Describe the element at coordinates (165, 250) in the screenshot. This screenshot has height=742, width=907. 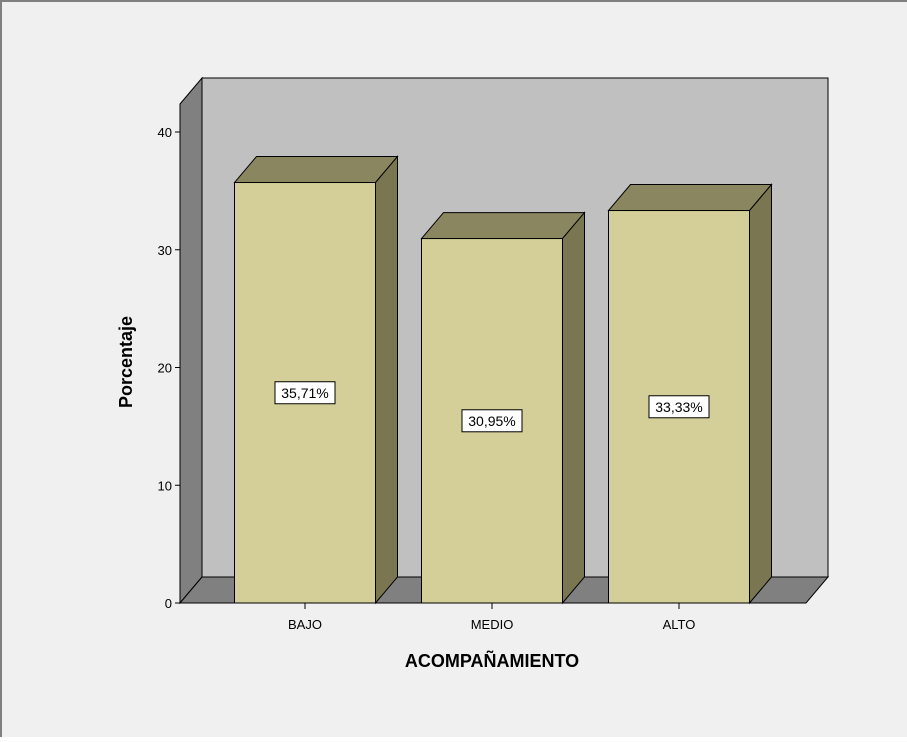
I see `y-tick-label: 30` at that location.